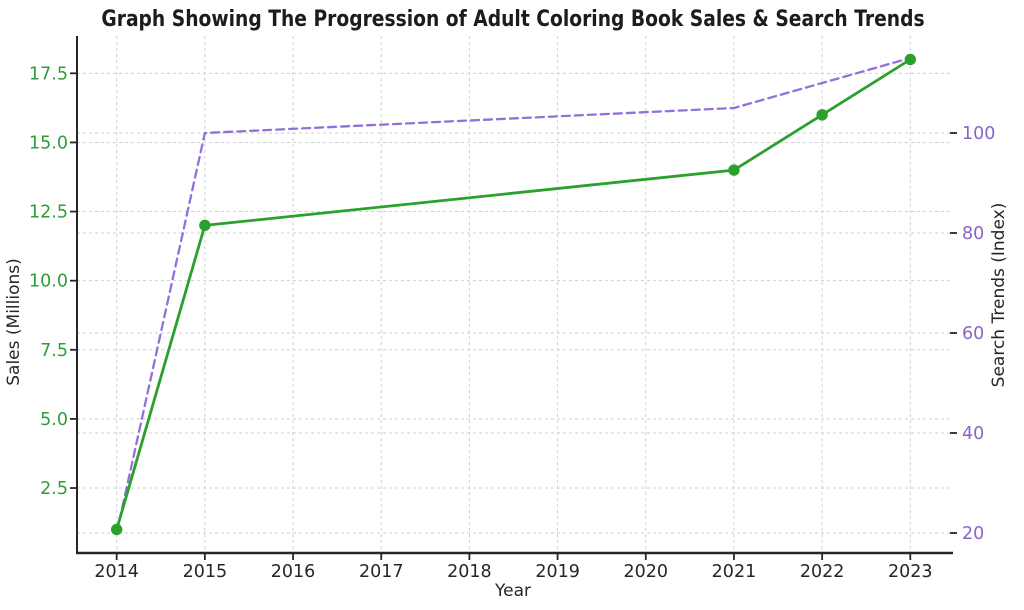  What do you see at coordinates (54, 489) in the screenshot?
I see `left-tick-label: 2.5` at bounding box center [54, 489].